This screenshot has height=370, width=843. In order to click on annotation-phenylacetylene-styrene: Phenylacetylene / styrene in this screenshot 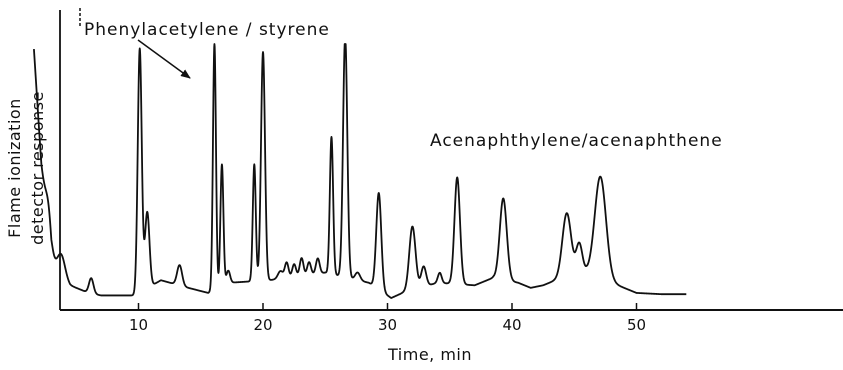, I will do `click(207, 30)`.